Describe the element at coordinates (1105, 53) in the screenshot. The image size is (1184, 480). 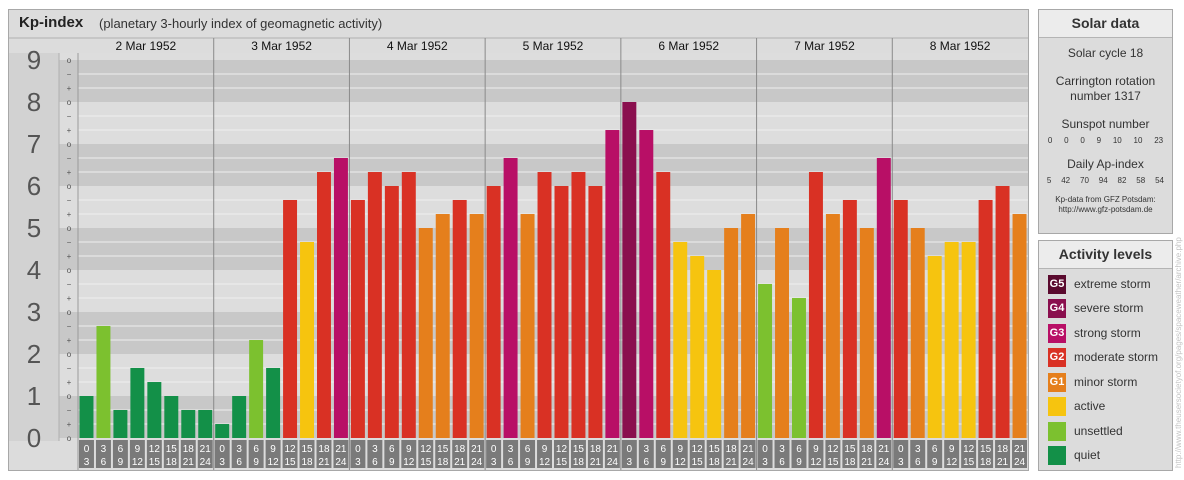
I see `solar-cycle: Solar cycle 18` at that location.